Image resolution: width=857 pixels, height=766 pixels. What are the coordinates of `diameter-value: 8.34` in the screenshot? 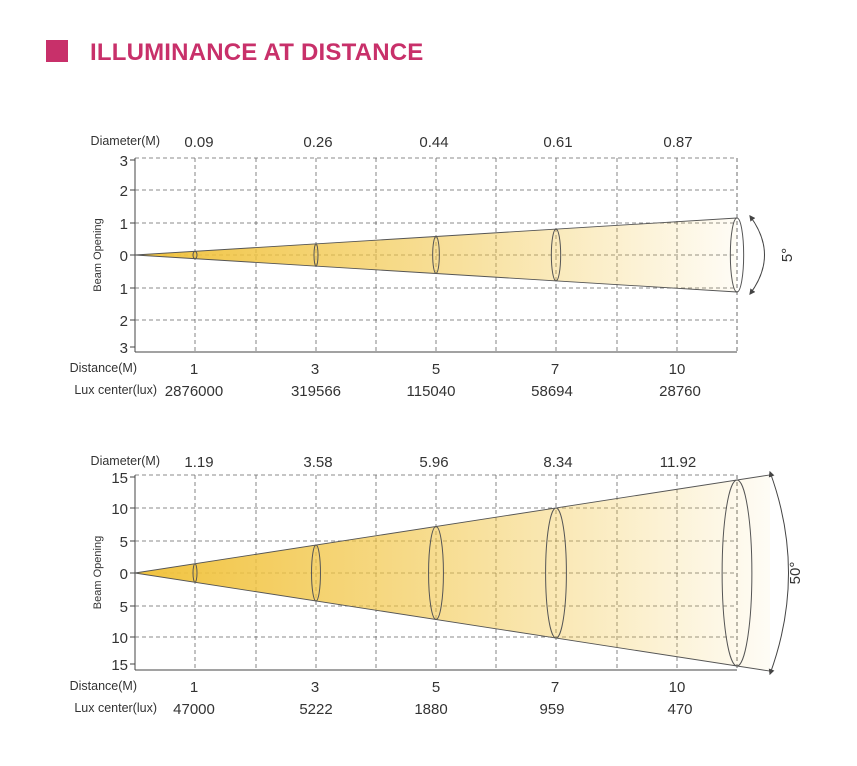 It's located at (557, 462).